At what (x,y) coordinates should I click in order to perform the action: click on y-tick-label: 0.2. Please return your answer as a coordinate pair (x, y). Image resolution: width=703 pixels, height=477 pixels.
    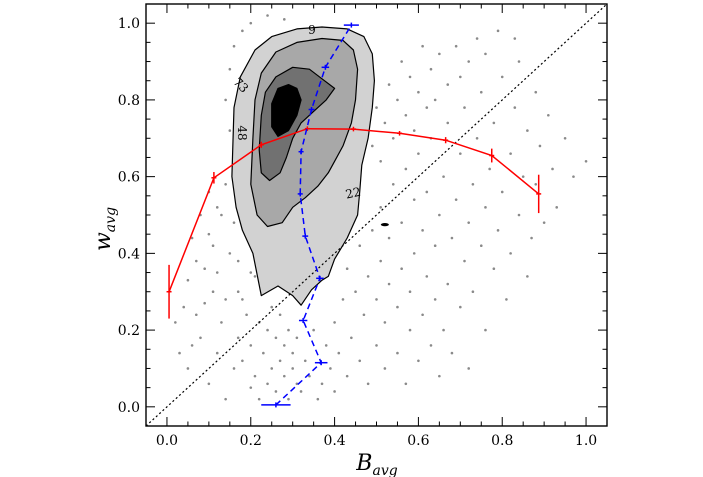
    Looking at the image, I should click on (129, 331).